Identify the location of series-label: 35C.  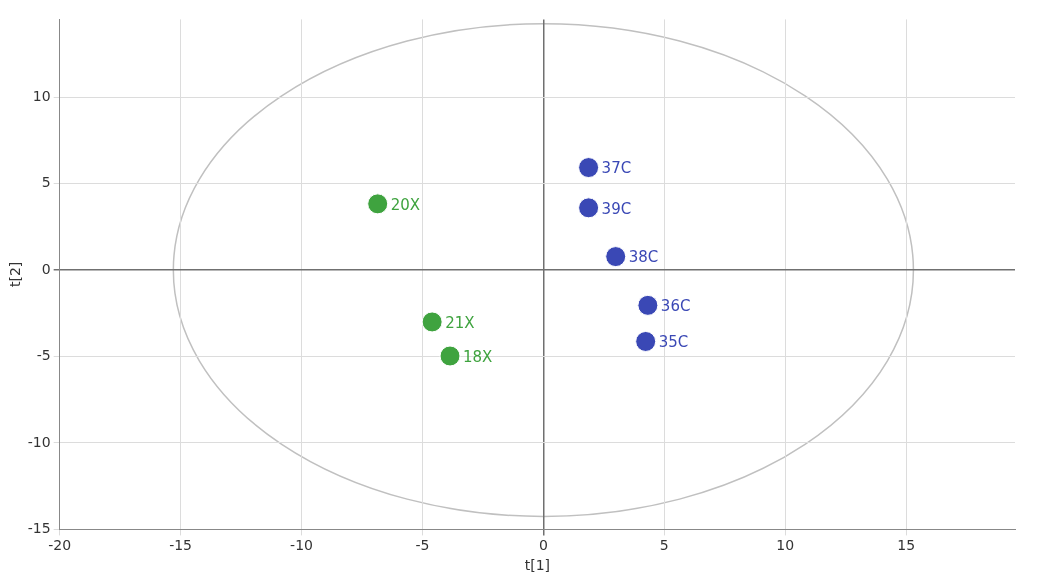
(673, 342).